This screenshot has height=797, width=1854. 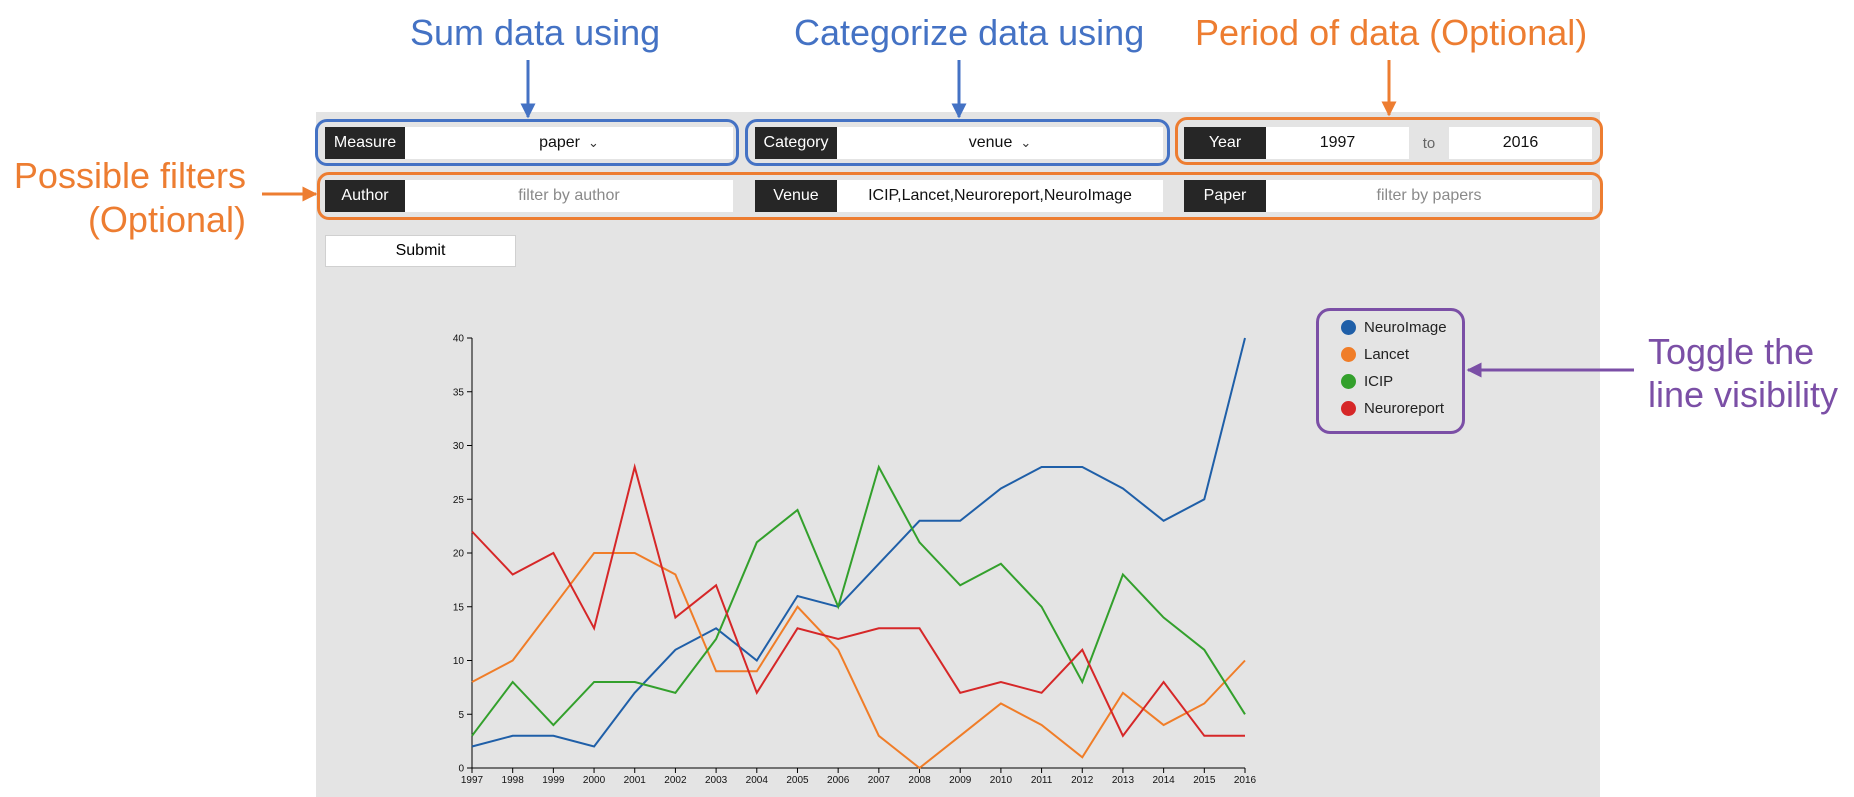 What do you see at coordinates (1245, 780) in the screenshot?
I see `x-tick-label: 2016` at bounding box center [1245, 780].